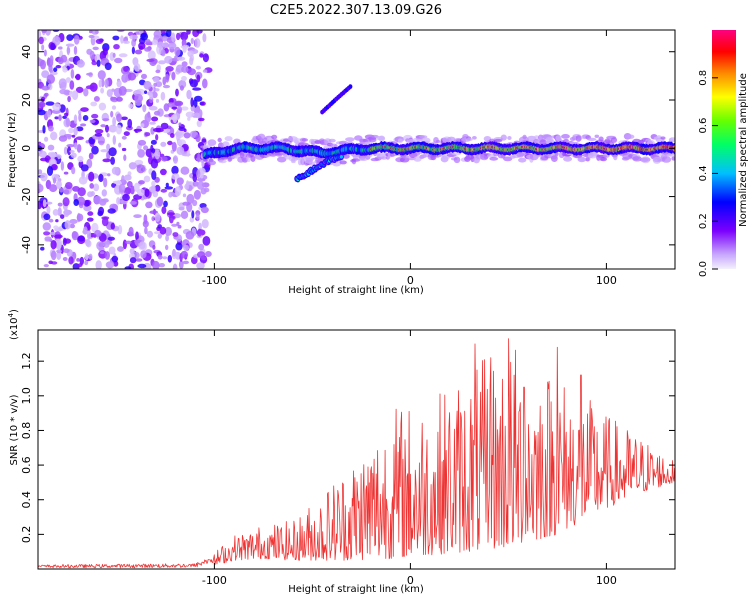 This screenshot has height=600, width=750. What do you see at coordinates (410, 580) in the screenshot?
I see `x-tick-label: 0` at bounding box center [410, 580].